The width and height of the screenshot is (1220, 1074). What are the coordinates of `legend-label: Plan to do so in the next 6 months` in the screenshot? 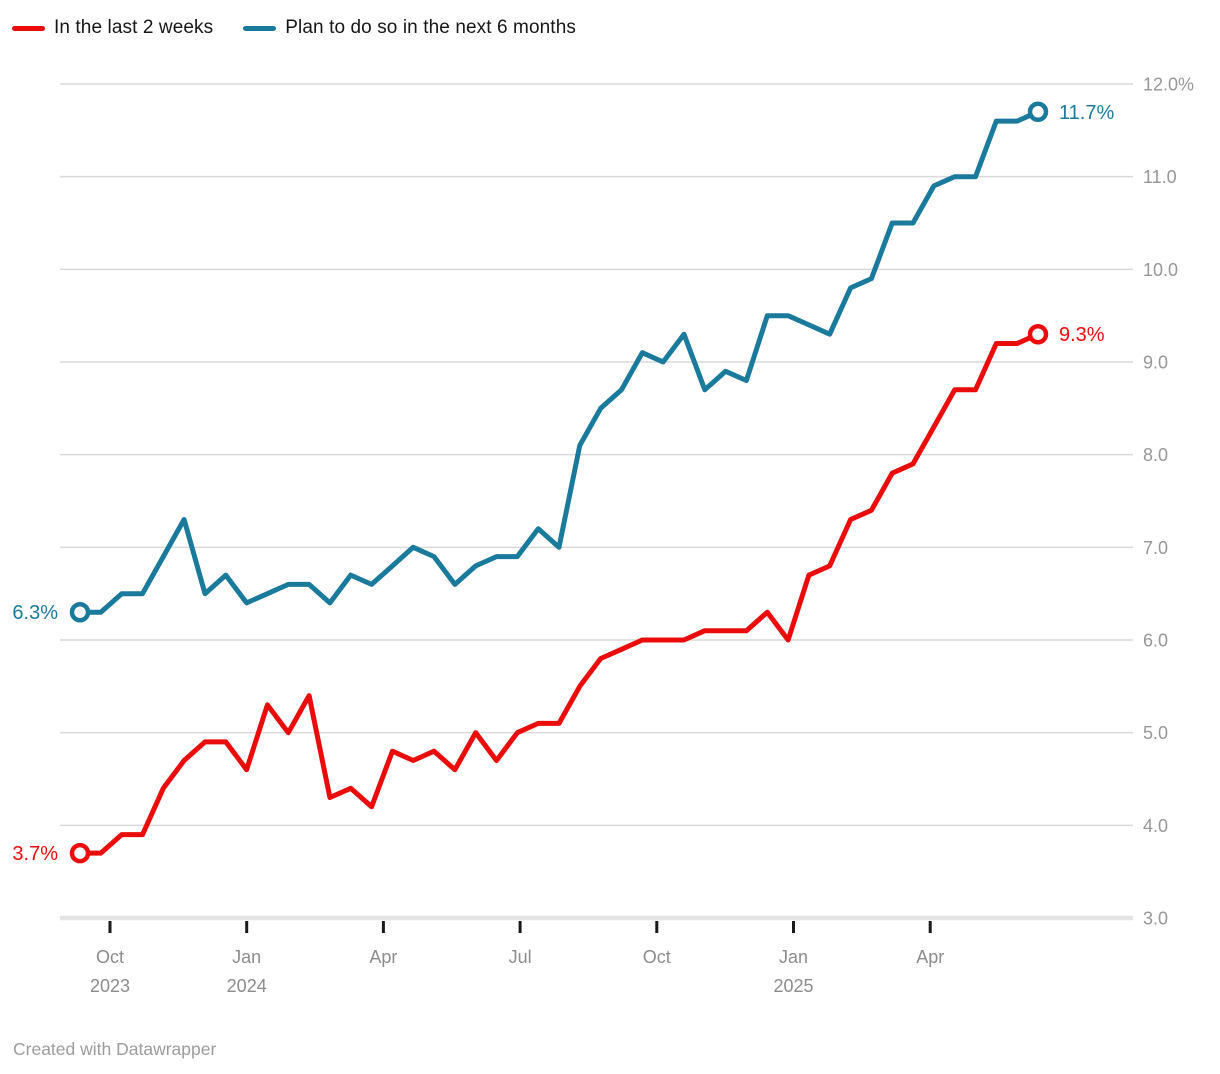 It's located at (430, 27).